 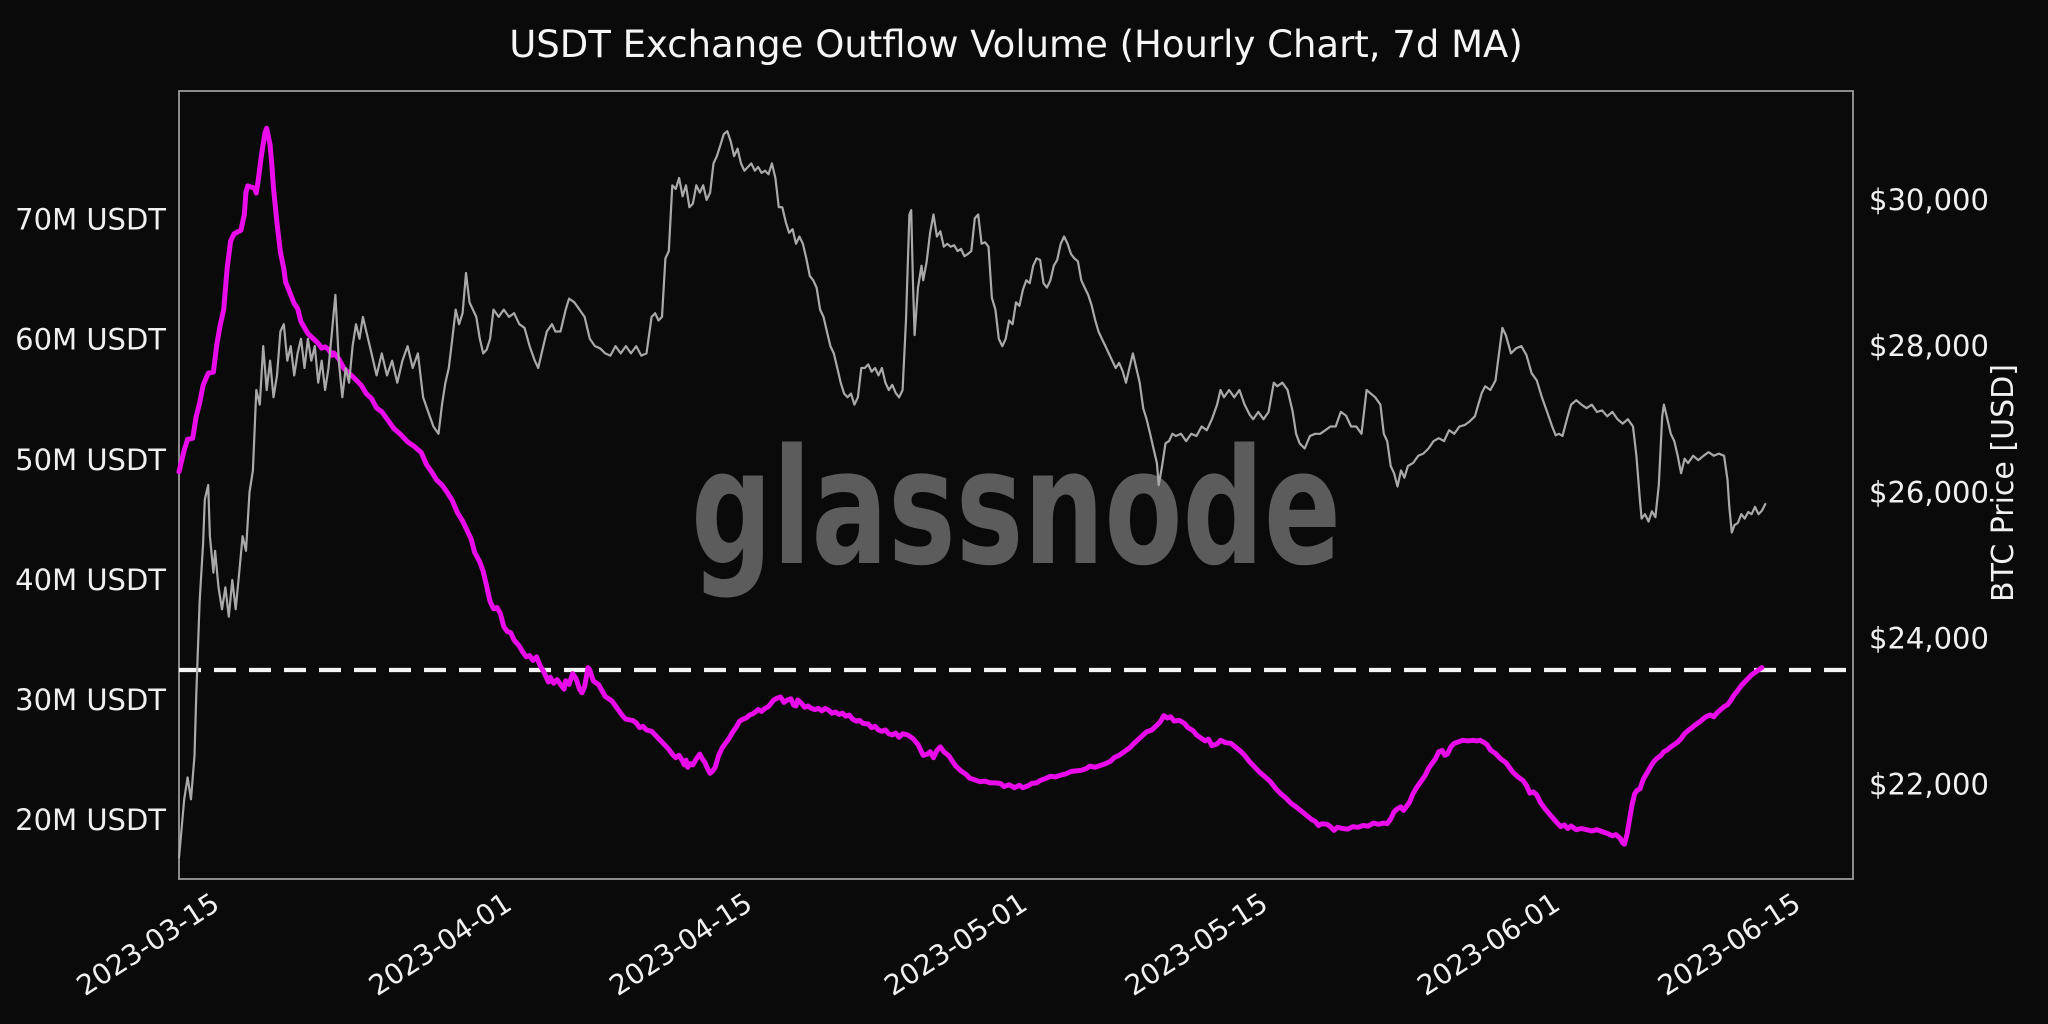 I want to click on right-axis-tick-label: $26,000, so click(x=1929, y=492).